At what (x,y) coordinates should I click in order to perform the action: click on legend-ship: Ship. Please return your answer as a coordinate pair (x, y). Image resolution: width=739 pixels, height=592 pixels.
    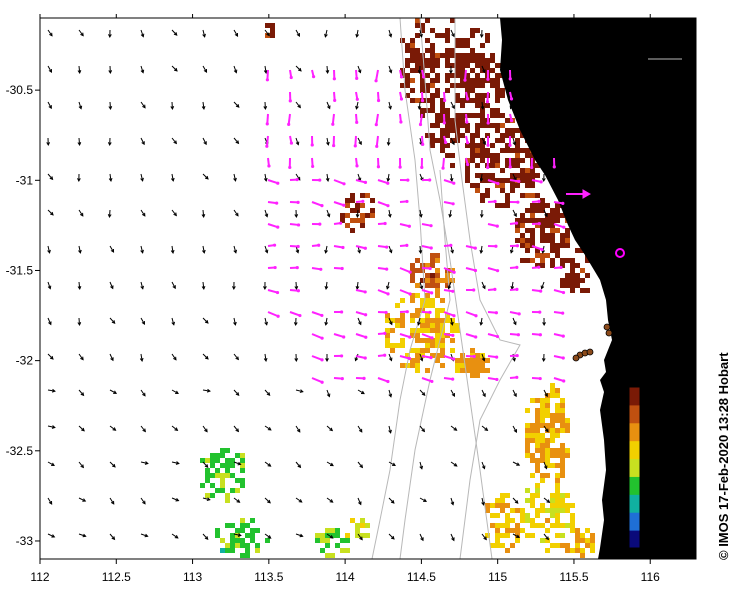
    Looking at the image, I should click on (637, 278).